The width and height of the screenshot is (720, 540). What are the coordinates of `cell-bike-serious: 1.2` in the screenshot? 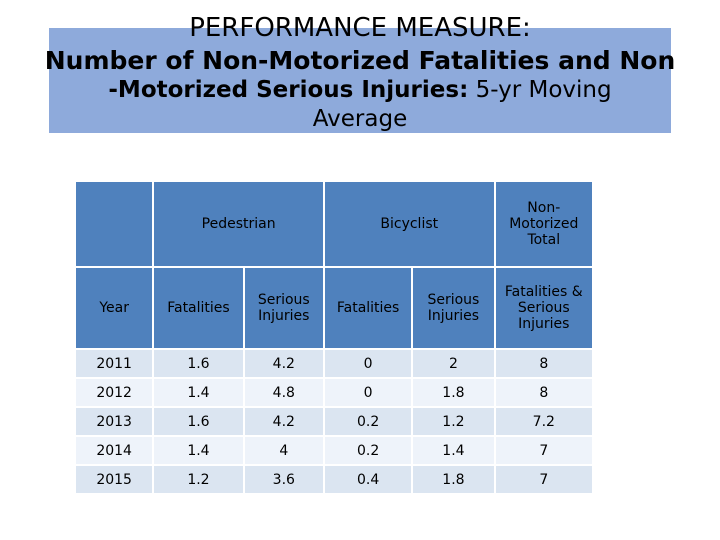 It's located at (453, 421).